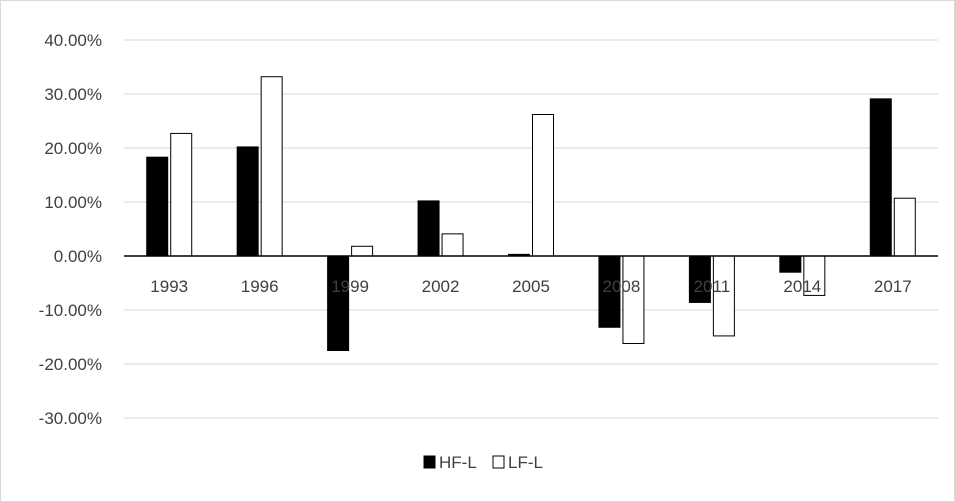 The height and width of the screenshot is (502, 955). Describe the element at coordinates (260, 286) in the screenshot. I see `x-tick-label: 1996` at that location.